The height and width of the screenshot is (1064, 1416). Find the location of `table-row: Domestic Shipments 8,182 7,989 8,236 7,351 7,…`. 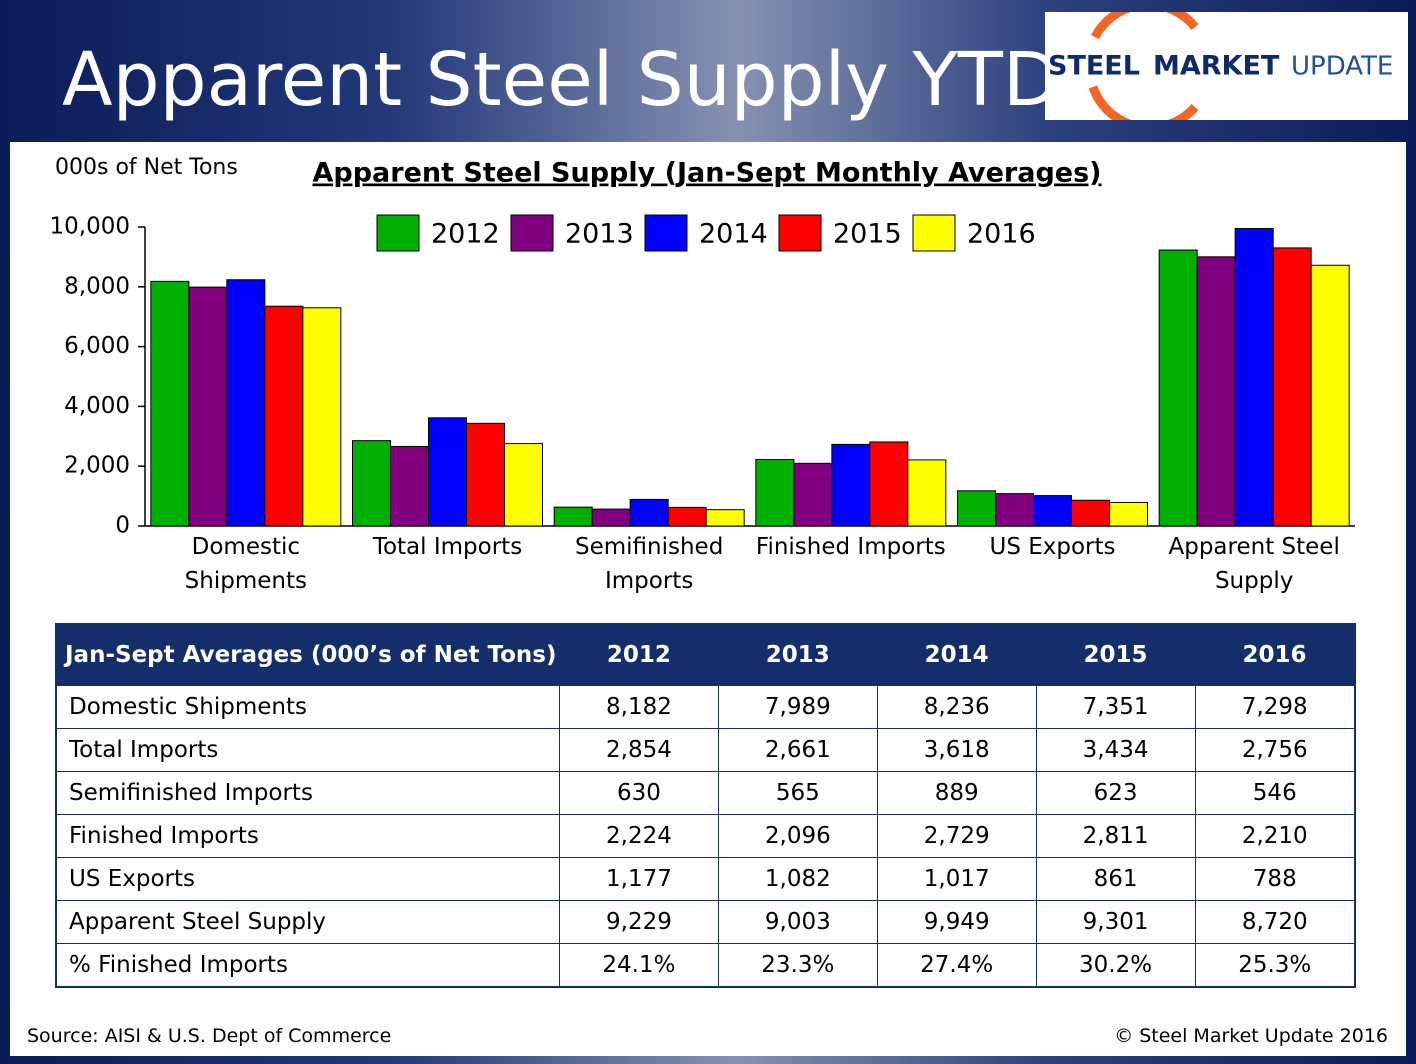

table-row: Domestic Shipments 8,182 7,989 8,236 7,351 7,… is located at coordinates (705, 707).